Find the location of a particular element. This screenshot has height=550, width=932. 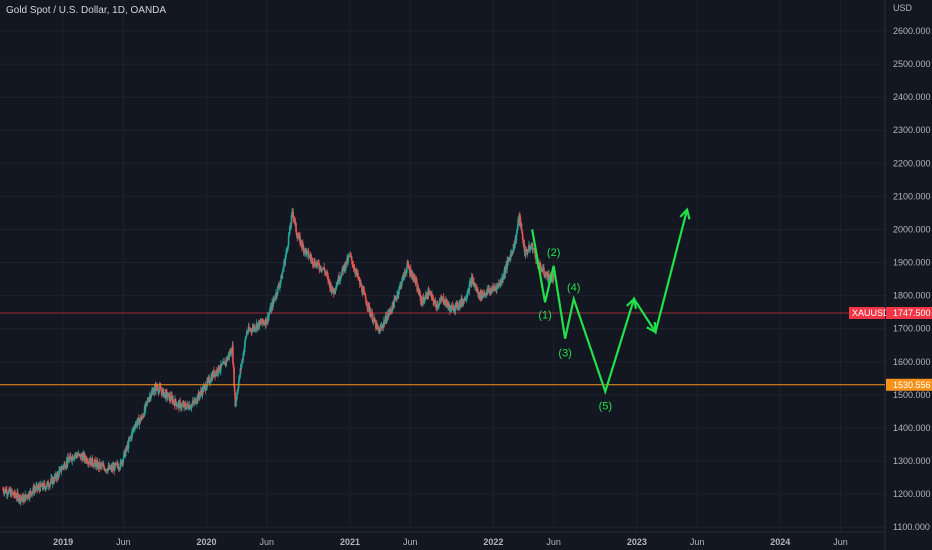

y-tick-label: 1300.000 is located at coordinates (912, 461).